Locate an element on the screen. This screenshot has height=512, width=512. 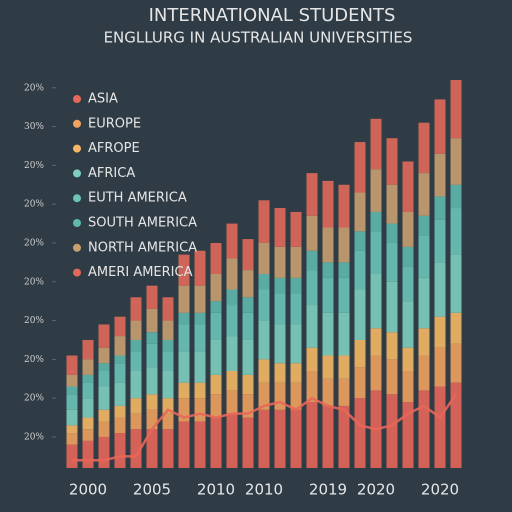
chart-subtitle: ENGLLURG IN AUSTRALIAN UNIVERSITIES is located at coordinates (258, 38).